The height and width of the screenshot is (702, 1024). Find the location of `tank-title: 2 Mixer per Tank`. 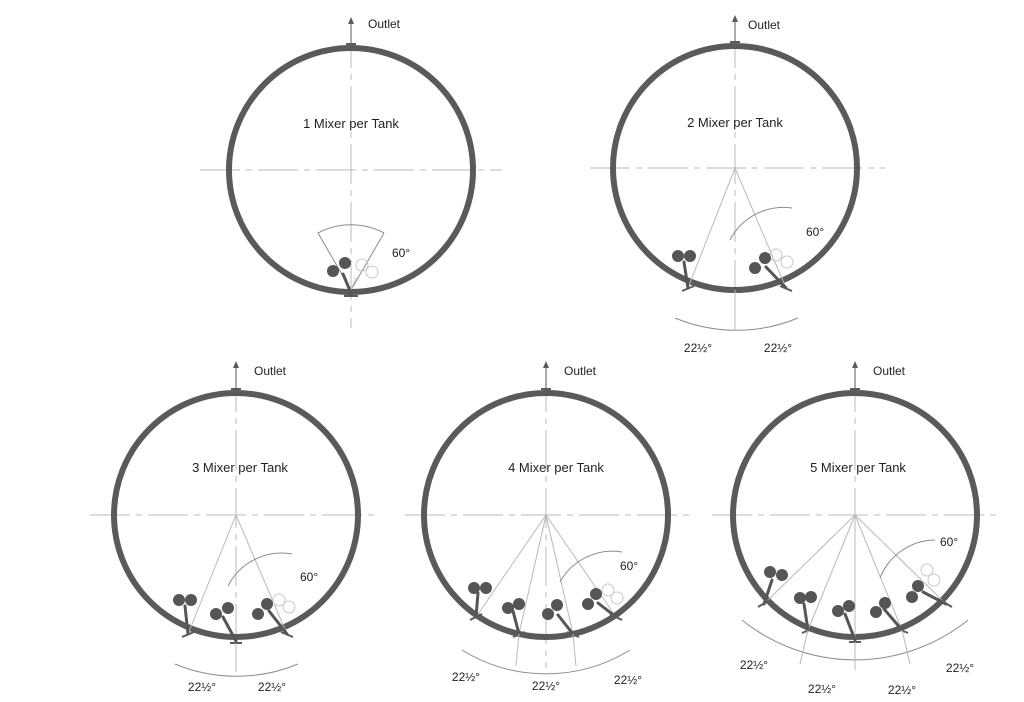

tank-title: 2 Mixer per Tank is located at coordinates (735, 122).